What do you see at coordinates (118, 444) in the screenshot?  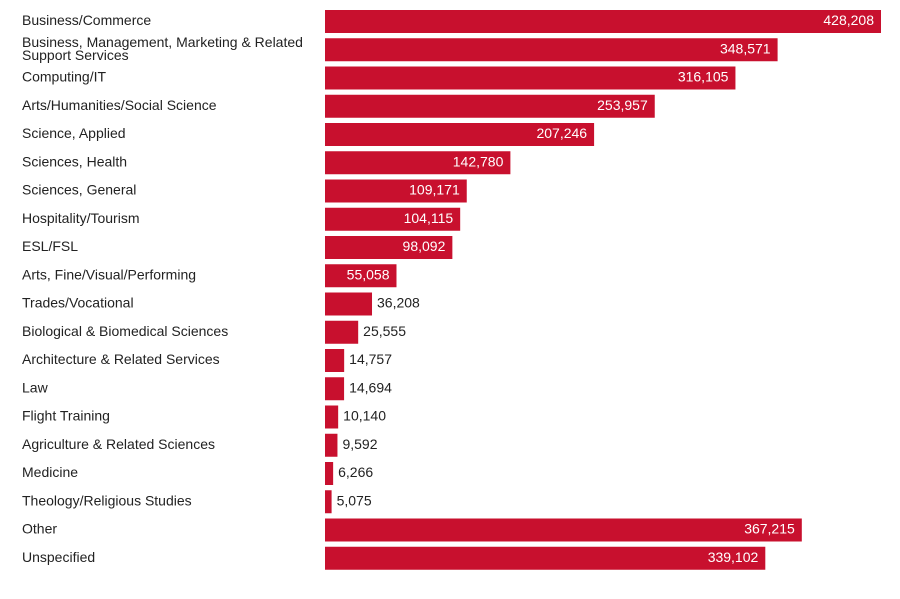 I see `category-label-agriculture-related-sciences: Agriculture & Related Sciences` at bounding box center [118, 444].